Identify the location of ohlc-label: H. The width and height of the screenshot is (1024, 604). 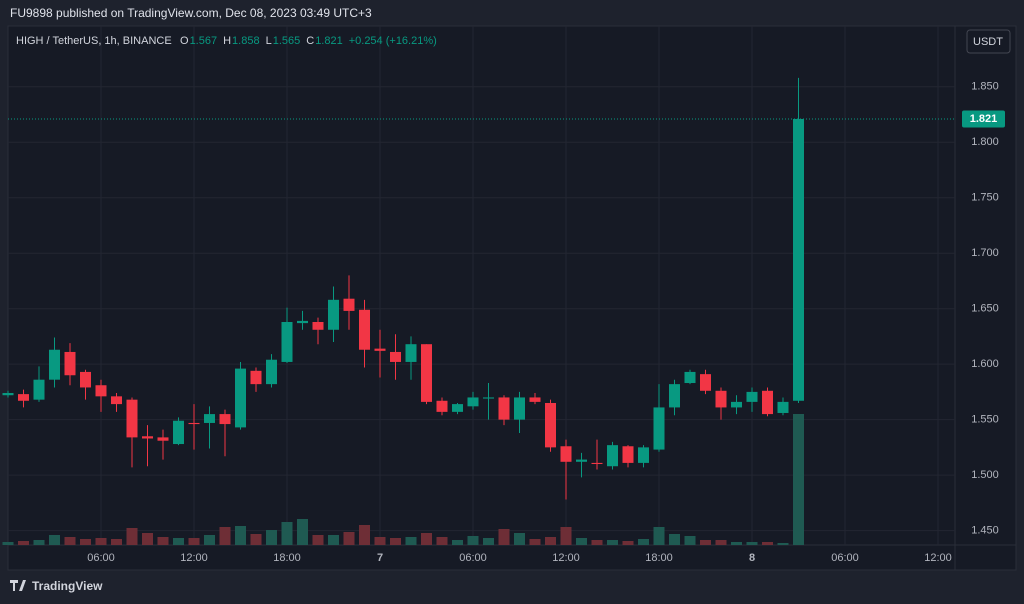
(227, 41).